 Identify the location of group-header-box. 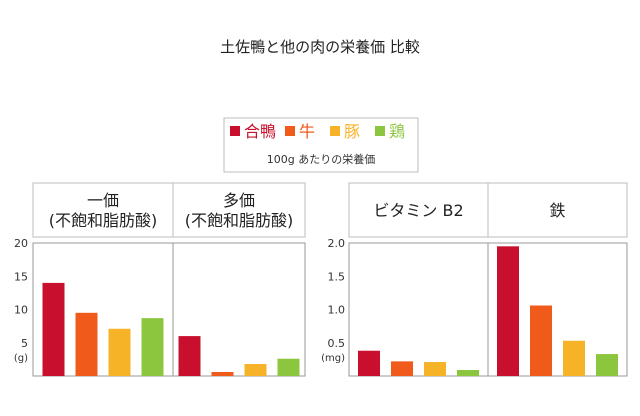
(169, 210).